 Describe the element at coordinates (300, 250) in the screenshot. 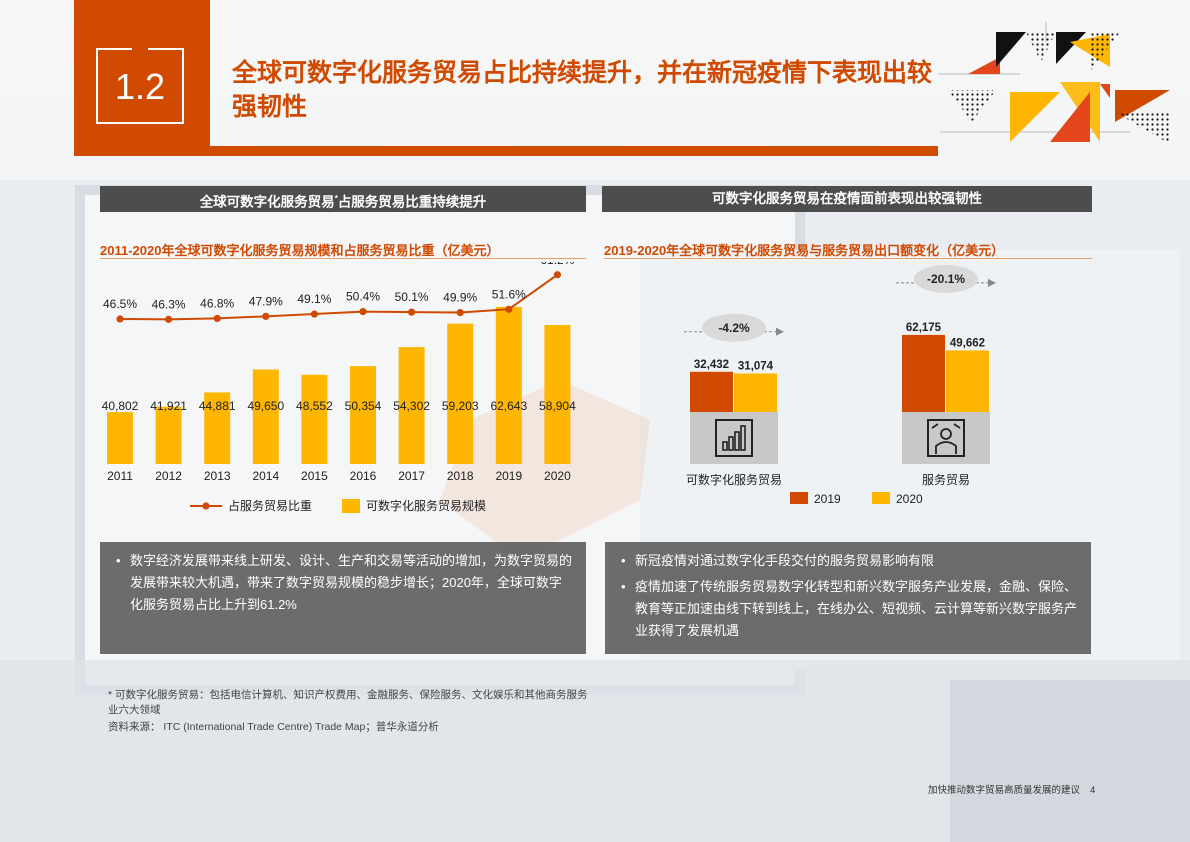

I see `left-chart-title: 2011-2020年全球可数字化服务贸易规模和占服务贸易比重（亿美元）` at that location.